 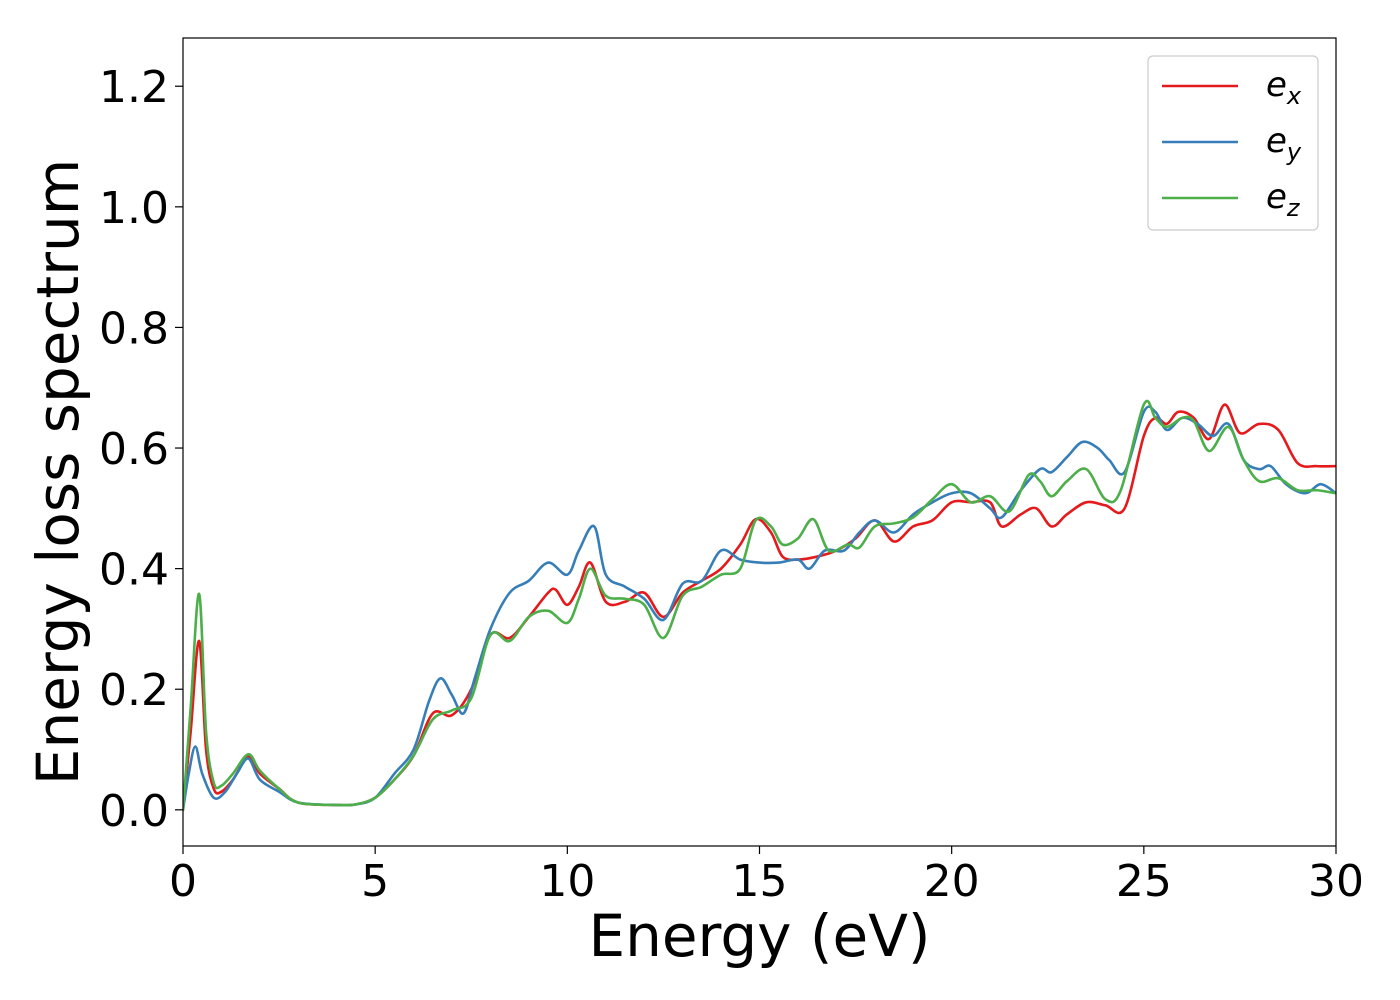 I want to click on x-tick-label: 5, so click(x=375, y=881).